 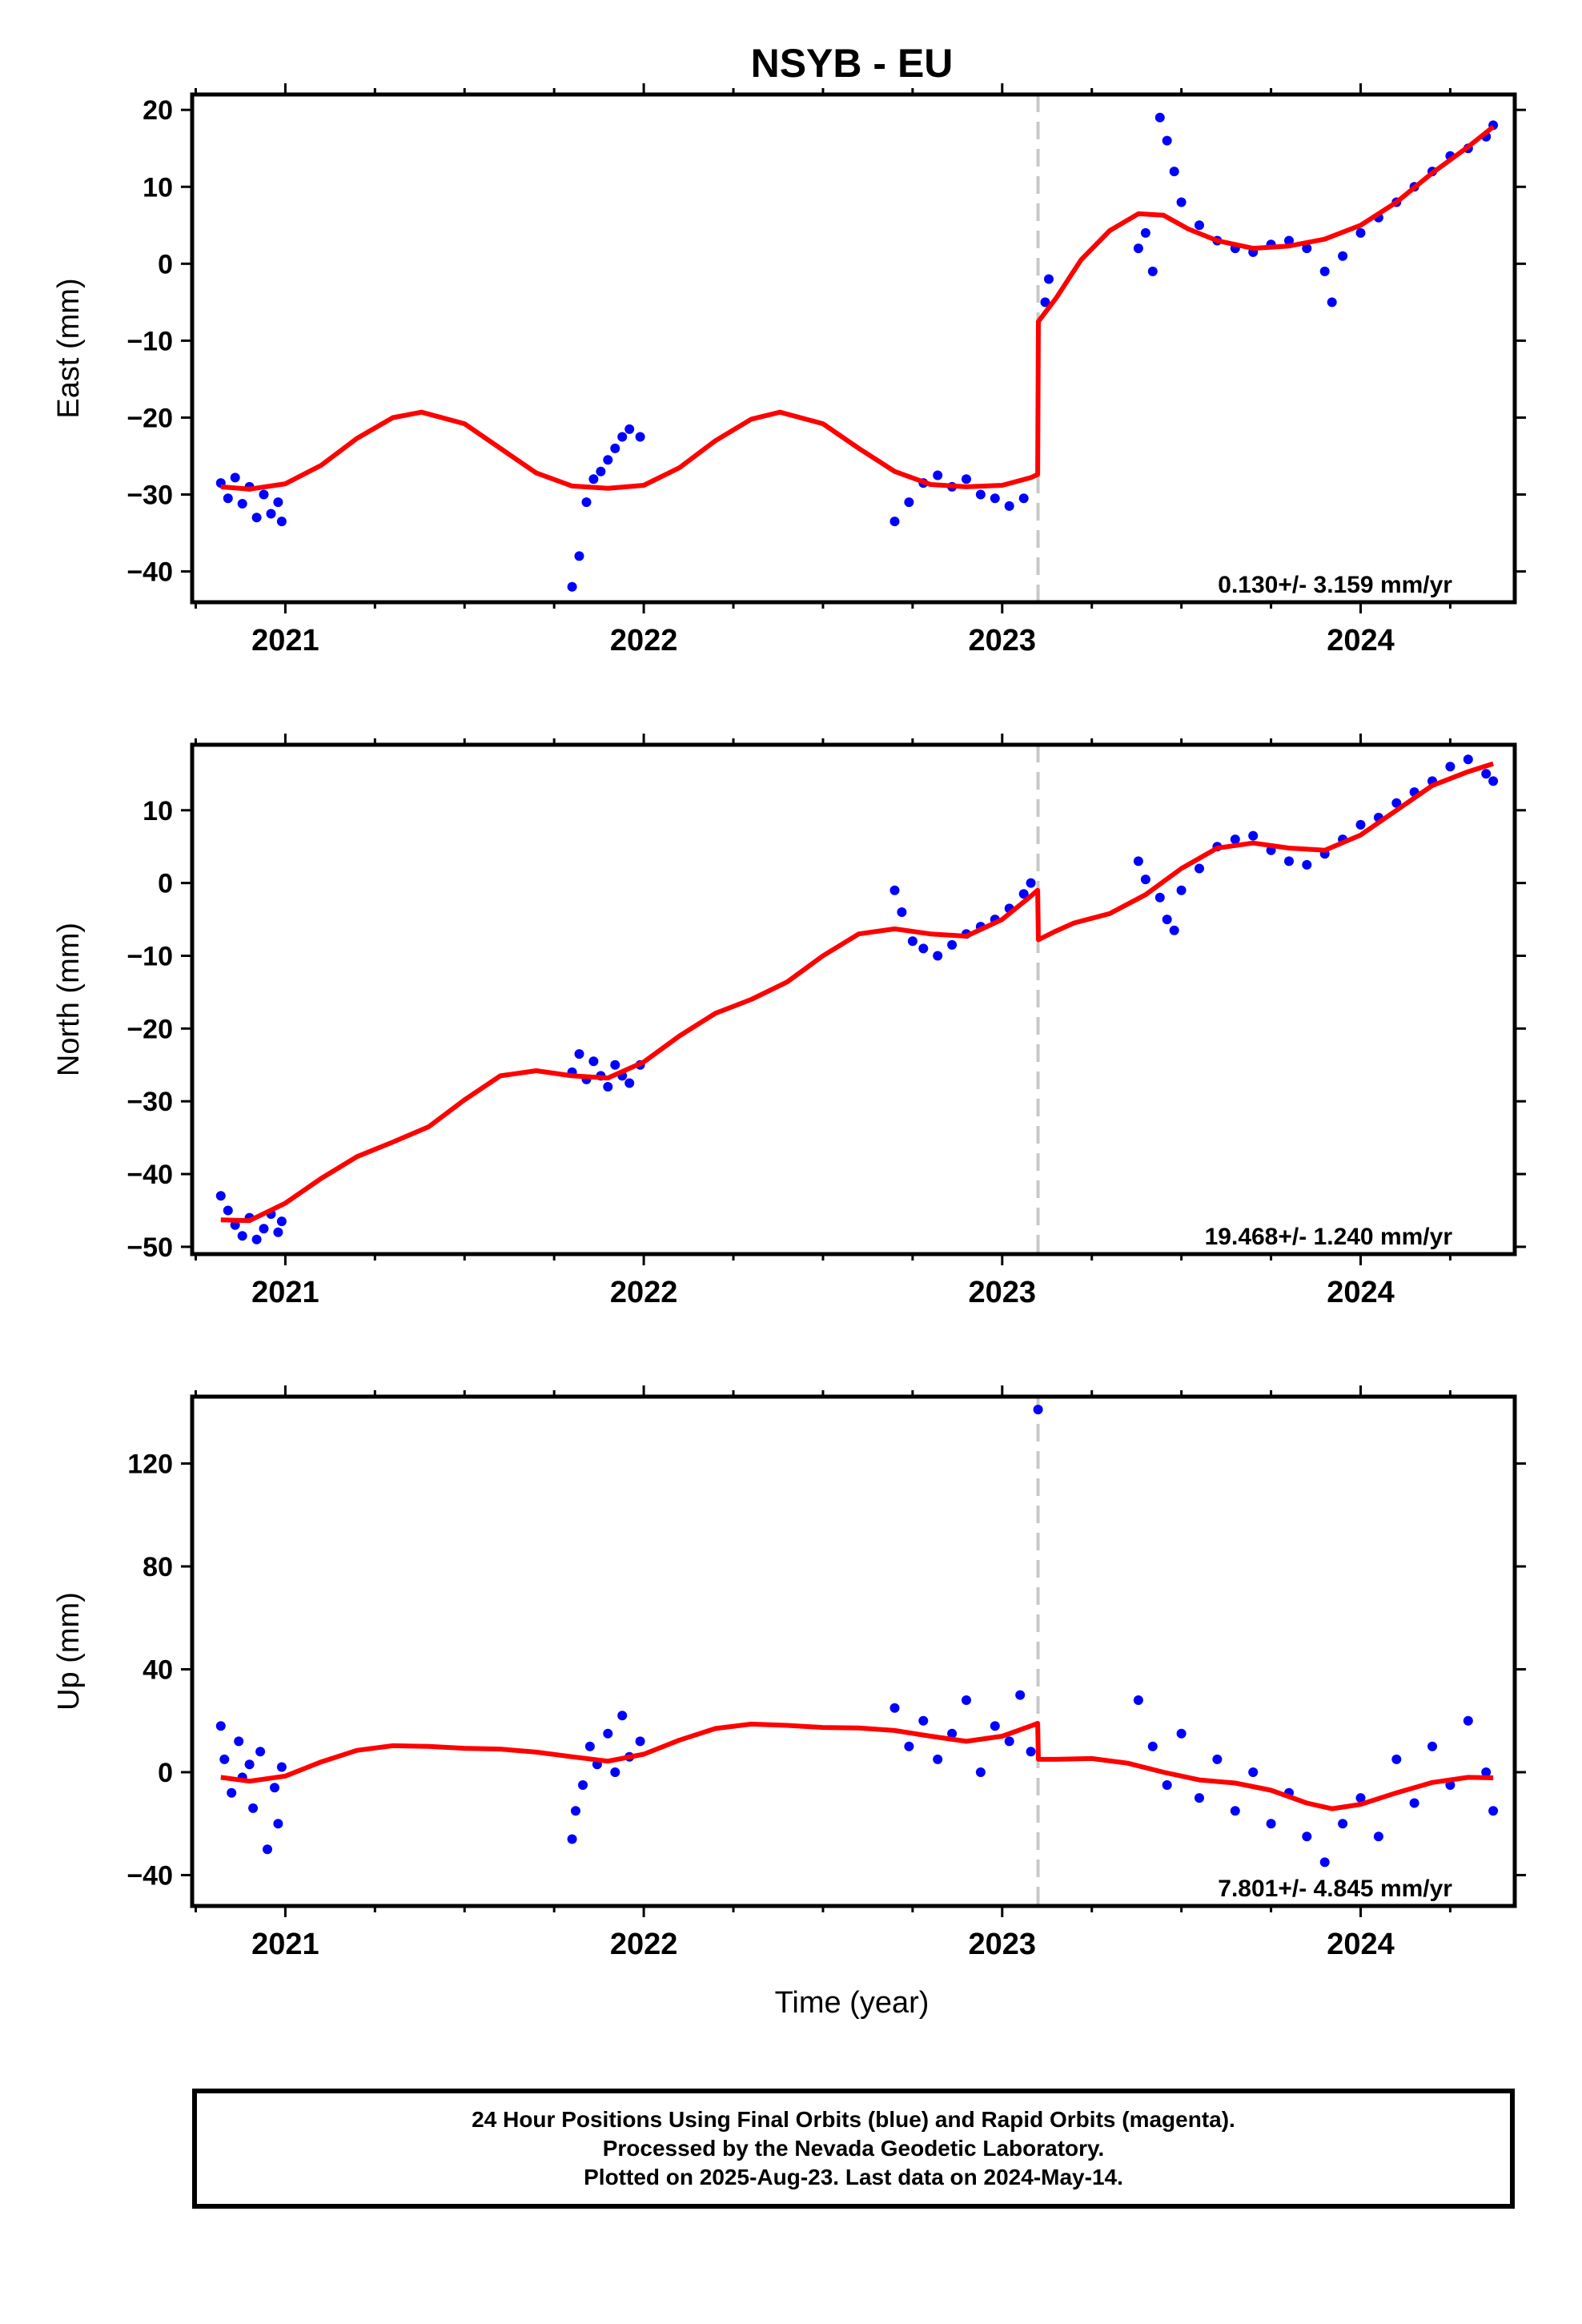 I want to click on y-tick-label: 80, so click(x=158, y=1567).